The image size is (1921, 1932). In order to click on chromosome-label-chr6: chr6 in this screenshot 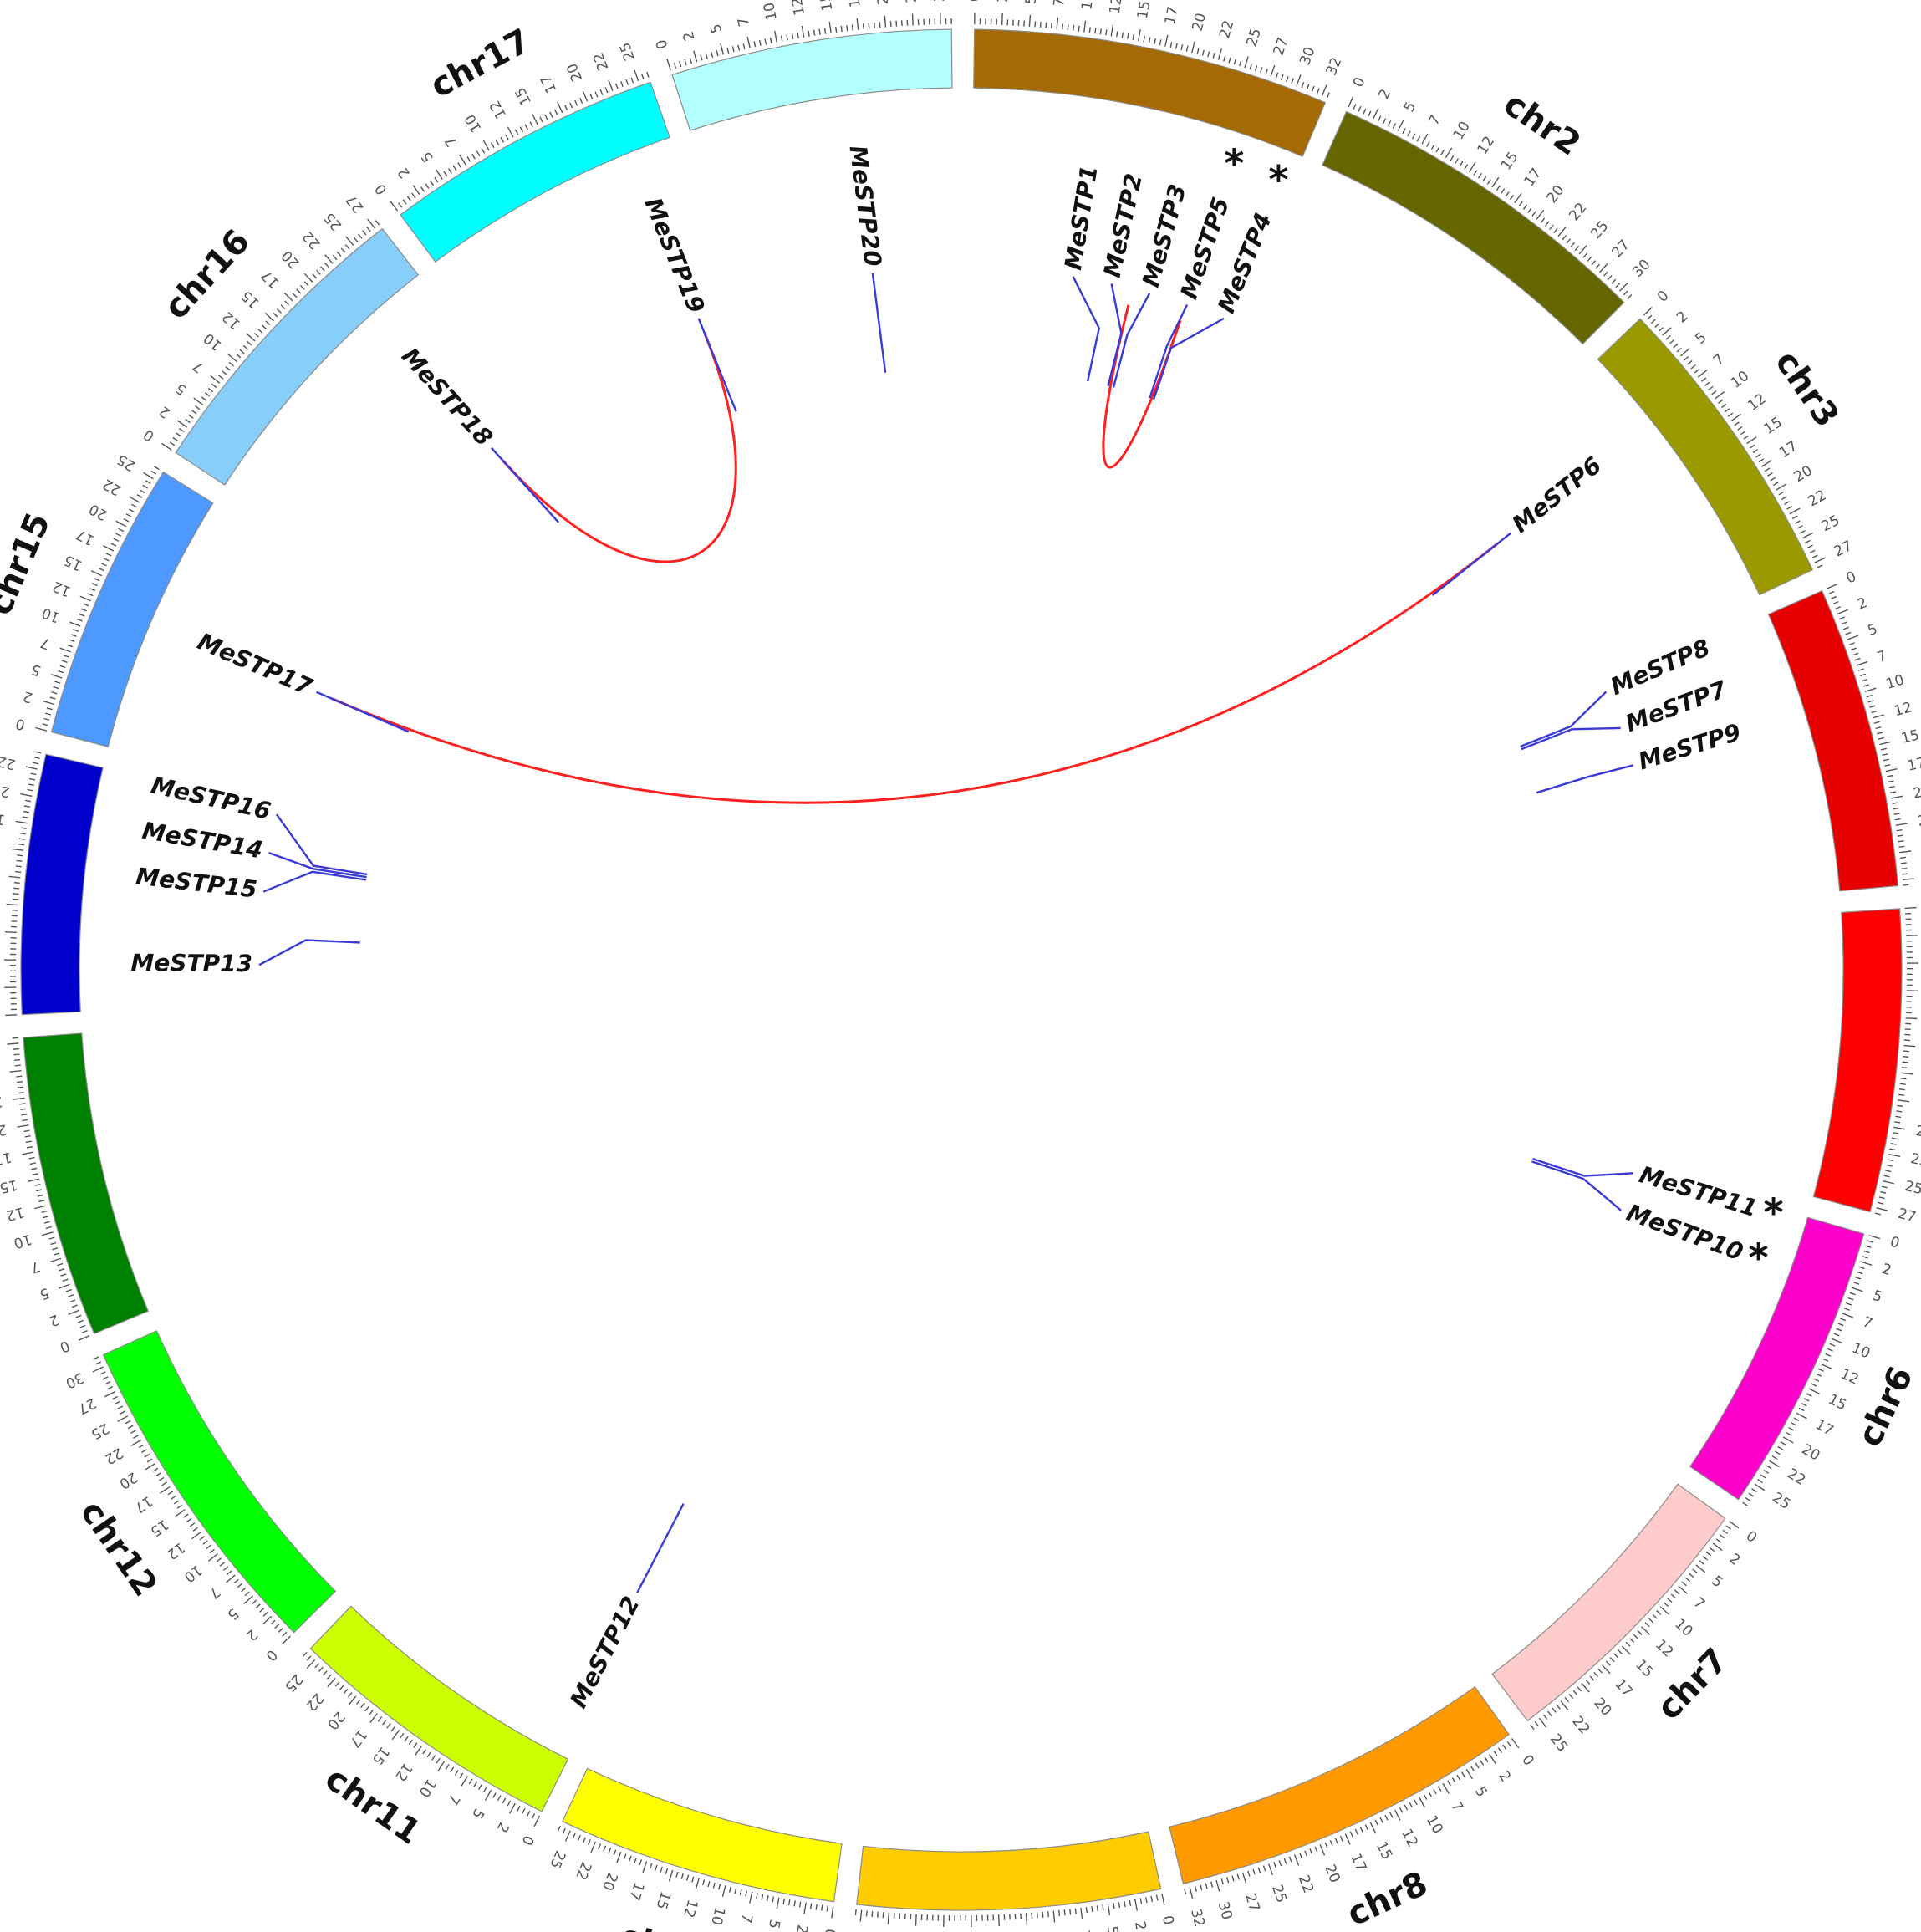, I will do `click(1886, 1407)`.